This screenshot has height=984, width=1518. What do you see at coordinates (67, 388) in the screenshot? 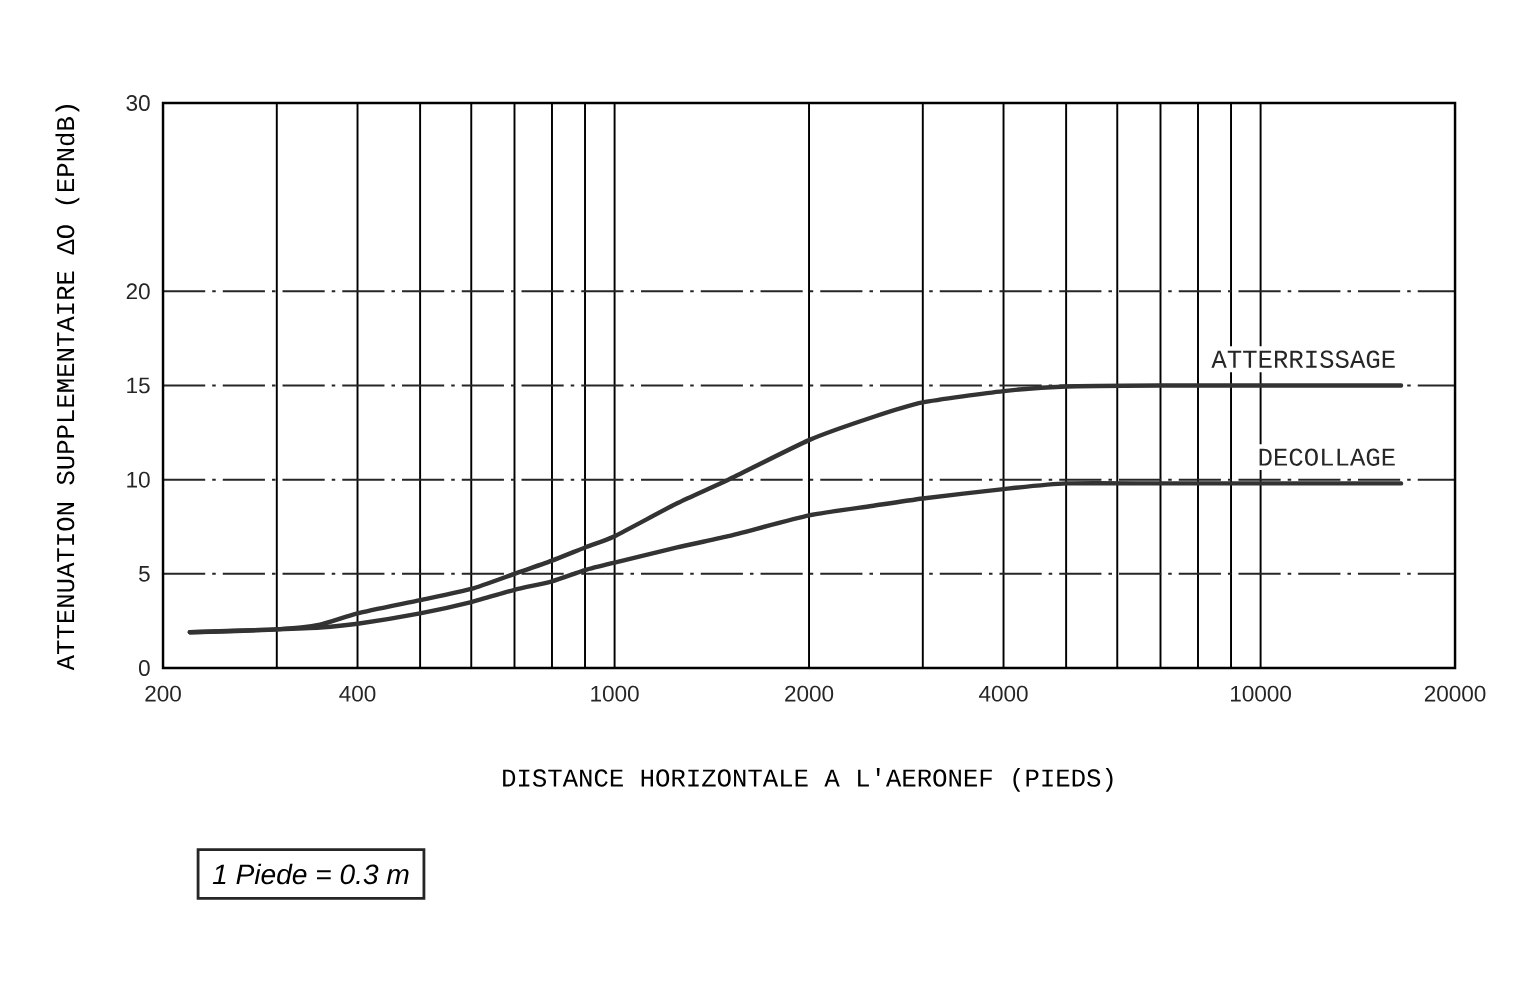
I see `y-axis-title: ATTENUATION SUPPLEMENTAIRE ΔO (EPNdB)` at bounding box center [67, 388].